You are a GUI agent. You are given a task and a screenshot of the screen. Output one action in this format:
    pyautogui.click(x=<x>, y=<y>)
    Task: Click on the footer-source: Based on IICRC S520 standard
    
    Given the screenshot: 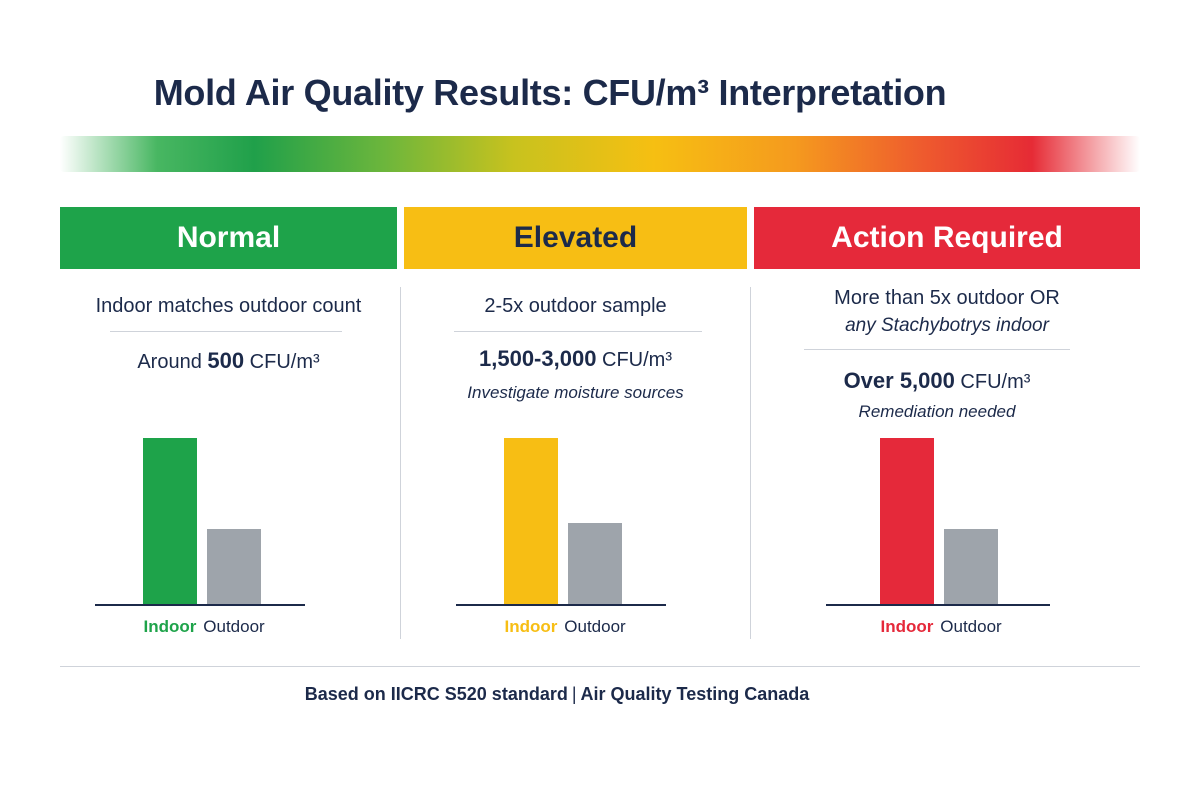 What is the action you would take?
    pyautogui.click(x=436, y=694)
    